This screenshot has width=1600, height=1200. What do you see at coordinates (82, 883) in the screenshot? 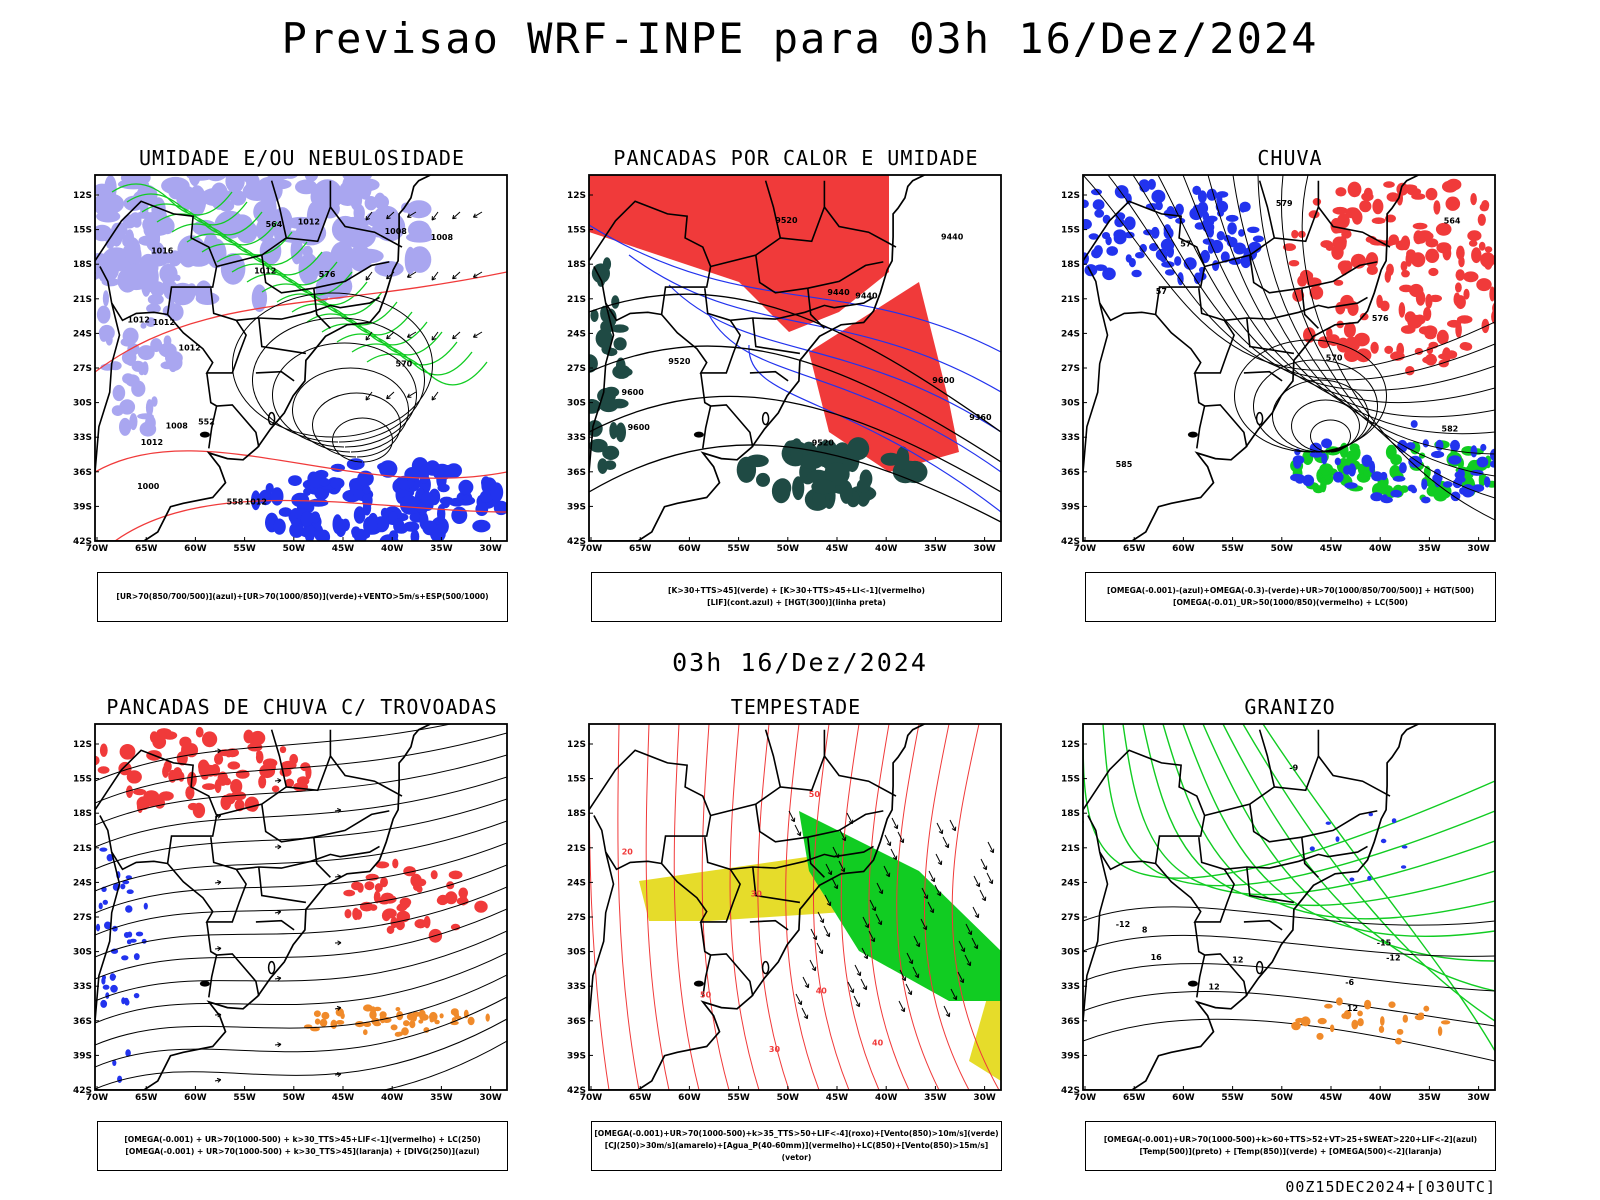
I see `lat-label: 24S` at bounding box center [82, 883].